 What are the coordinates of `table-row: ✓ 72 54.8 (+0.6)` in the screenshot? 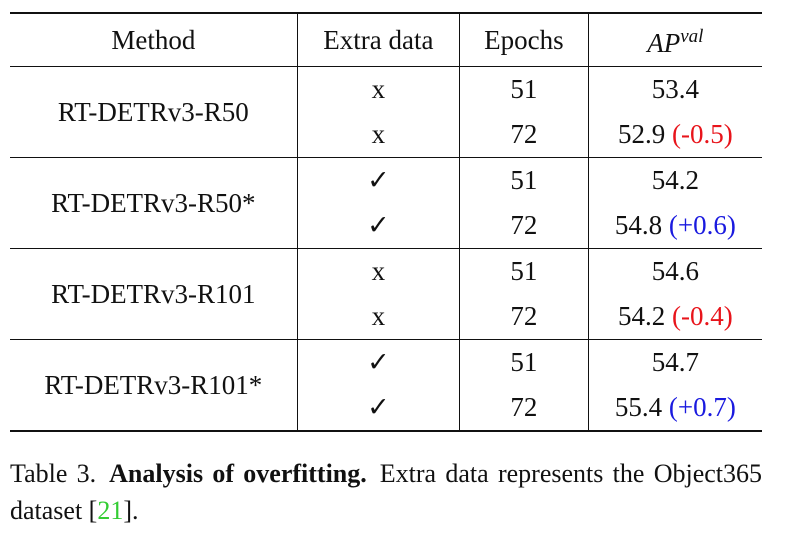 It's located at (386, 226).